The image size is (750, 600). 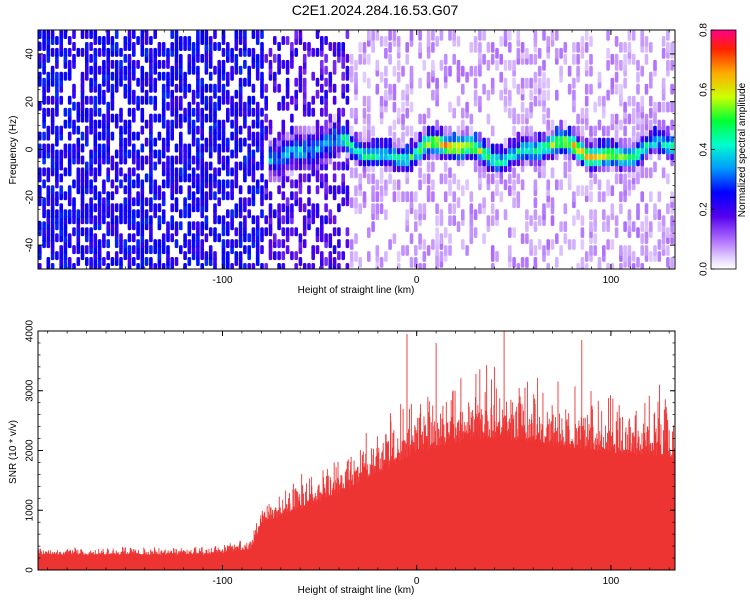 I want to click on snr-x-label: Height of straight line (km), so click(x=356, y=590).